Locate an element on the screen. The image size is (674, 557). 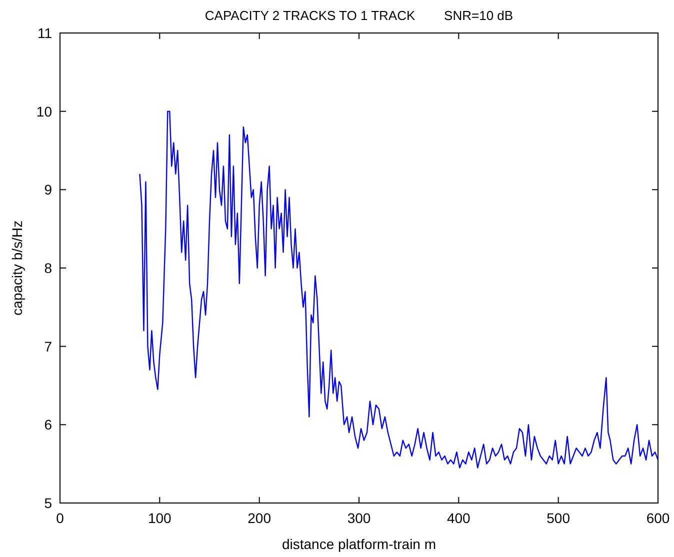
x-axis-title: distance platform-train m is located at coordinates (359, 544).